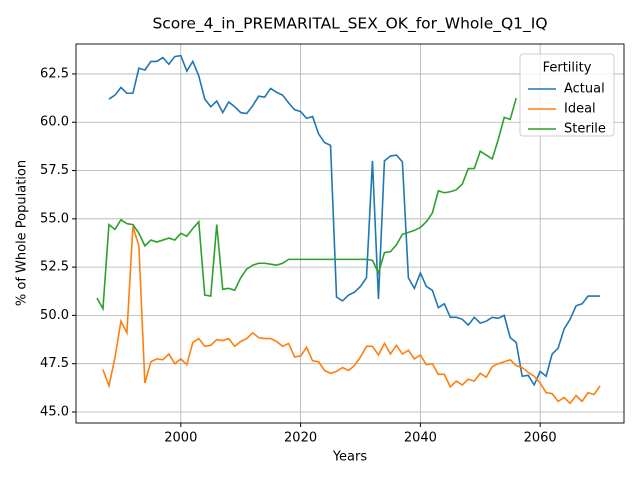  I want to click on legend-label: Actual, so click(584, 89).